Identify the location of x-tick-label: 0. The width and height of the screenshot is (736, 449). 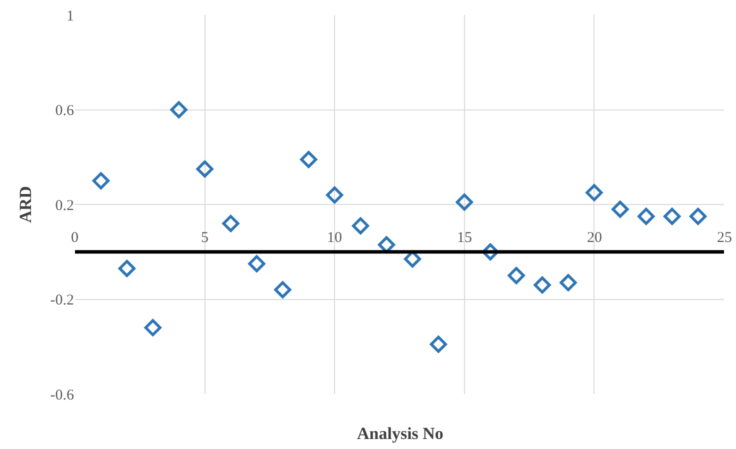
(74, 238).